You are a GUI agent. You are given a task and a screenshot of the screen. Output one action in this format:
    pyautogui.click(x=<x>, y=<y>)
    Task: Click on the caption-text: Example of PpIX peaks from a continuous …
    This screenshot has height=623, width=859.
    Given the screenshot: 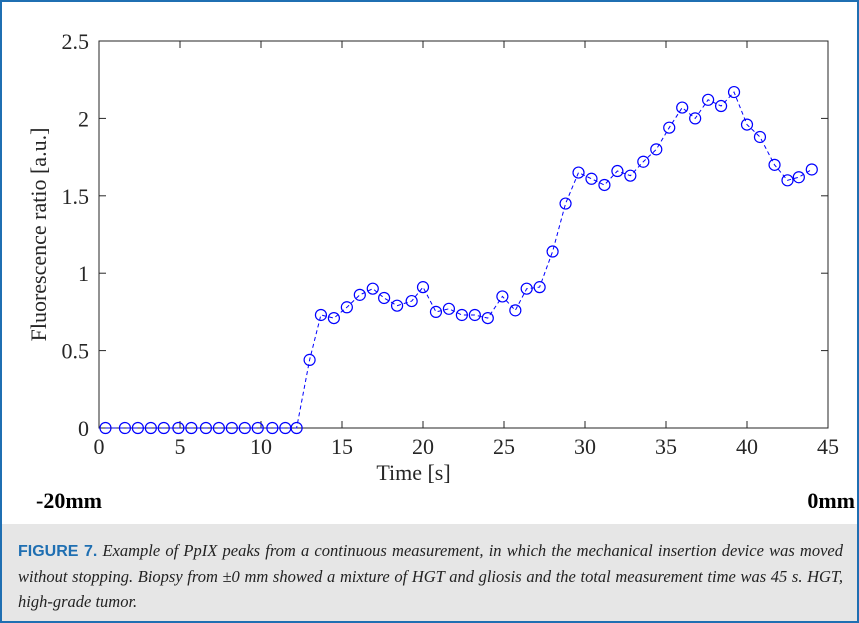 What is the action you would take?
    pyautogui.click(x=430, y=576)
    